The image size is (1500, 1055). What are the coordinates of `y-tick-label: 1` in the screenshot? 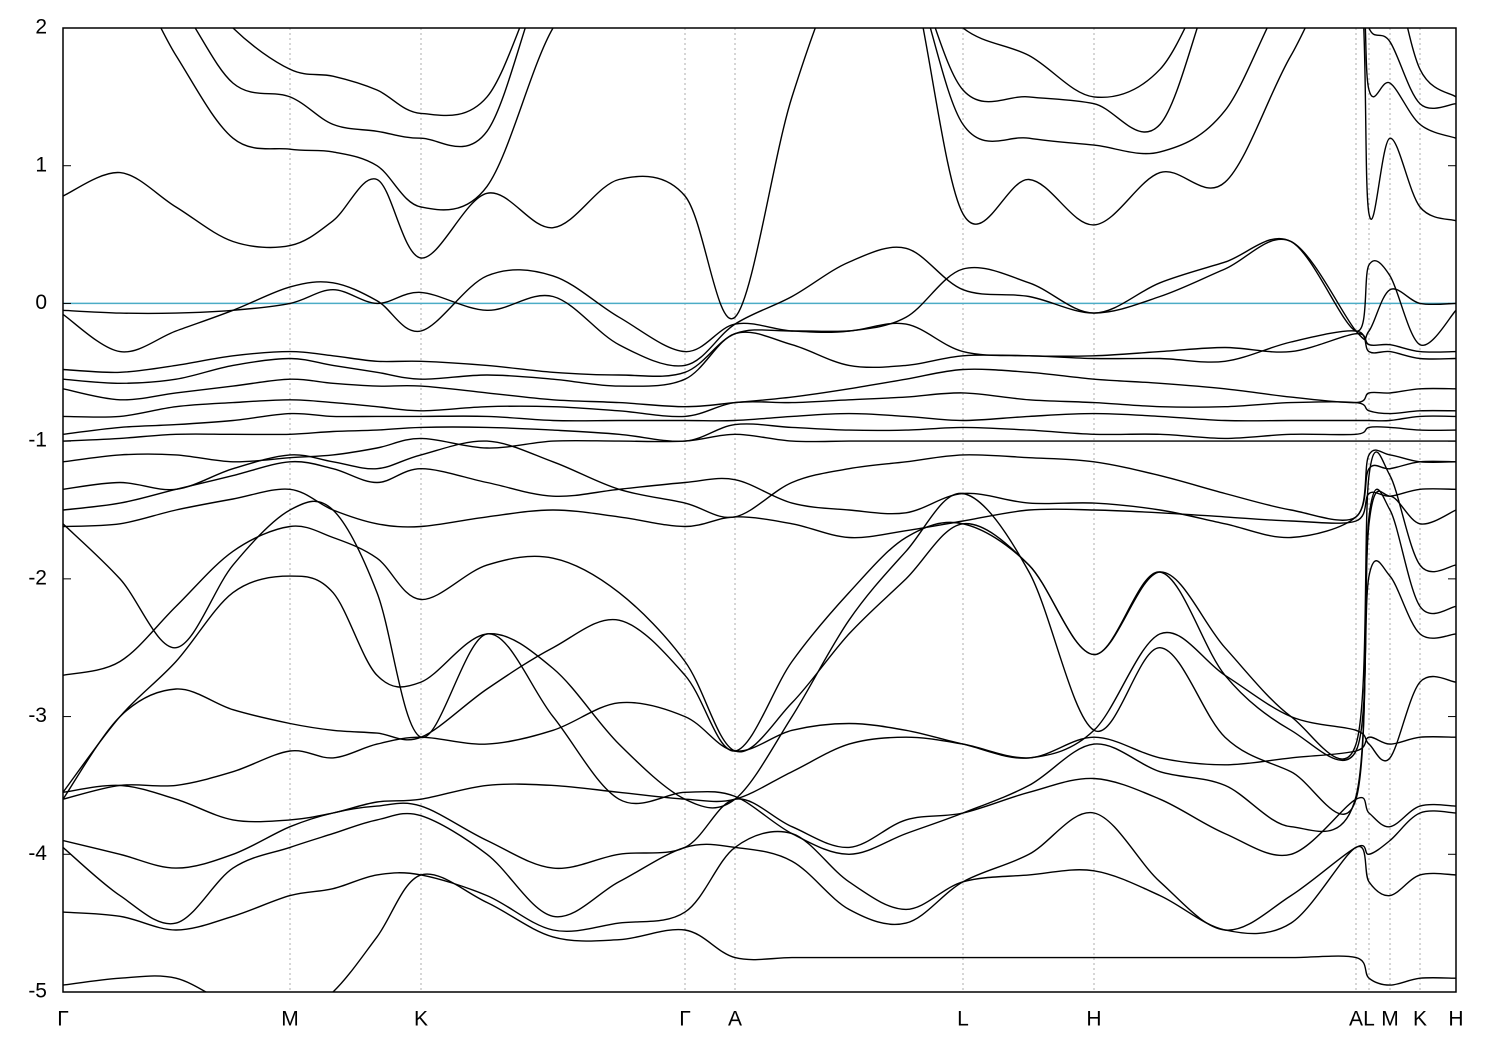 It's located at (41, 164).